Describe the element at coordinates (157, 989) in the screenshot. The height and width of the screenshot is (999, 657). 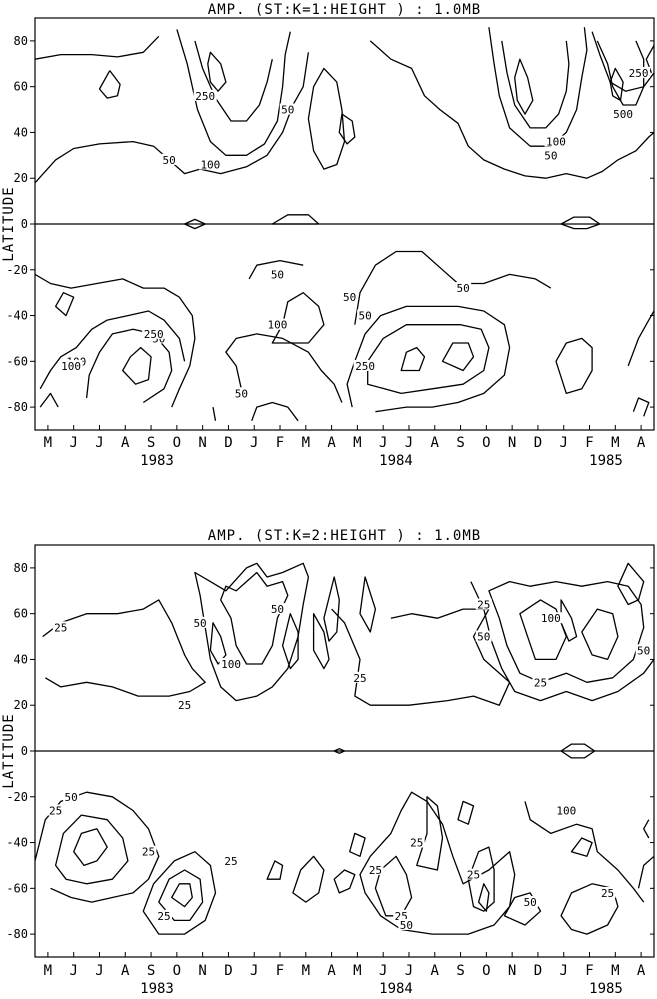
I see `year-label: 1983` at that location.